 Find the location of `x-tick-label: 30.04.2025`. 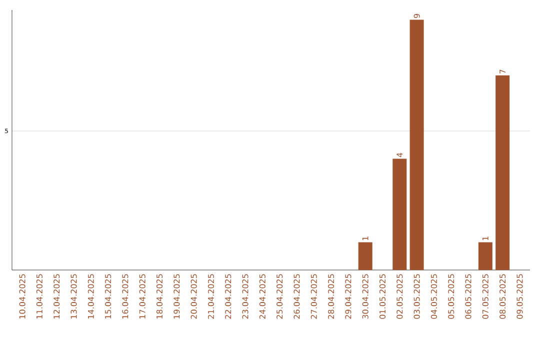

x-tick-label: 30.04.2025 is located at coordinates (365, 296).